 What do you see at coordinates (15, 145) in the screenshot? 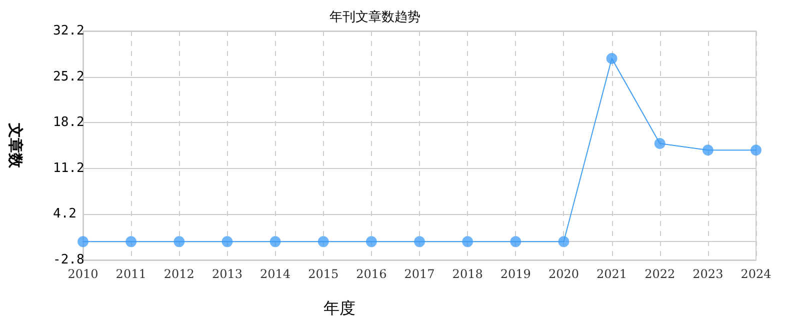
I see `y-axis-title: 文章数` at bounding box center [15, 145].